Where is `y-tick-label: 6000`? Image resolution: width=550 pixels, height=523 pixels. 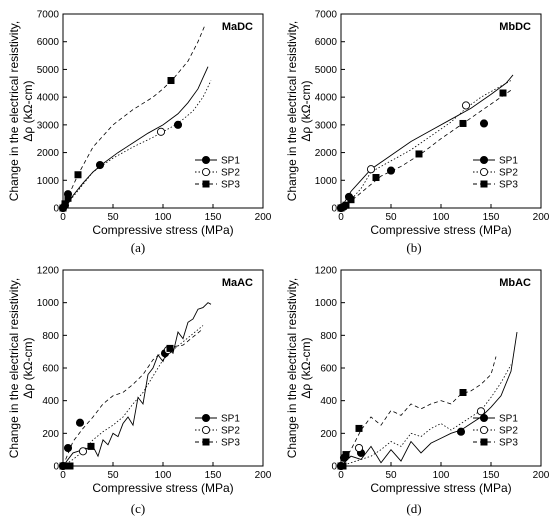
y-tick-label: 6000 is located at coordinates (326, 42).